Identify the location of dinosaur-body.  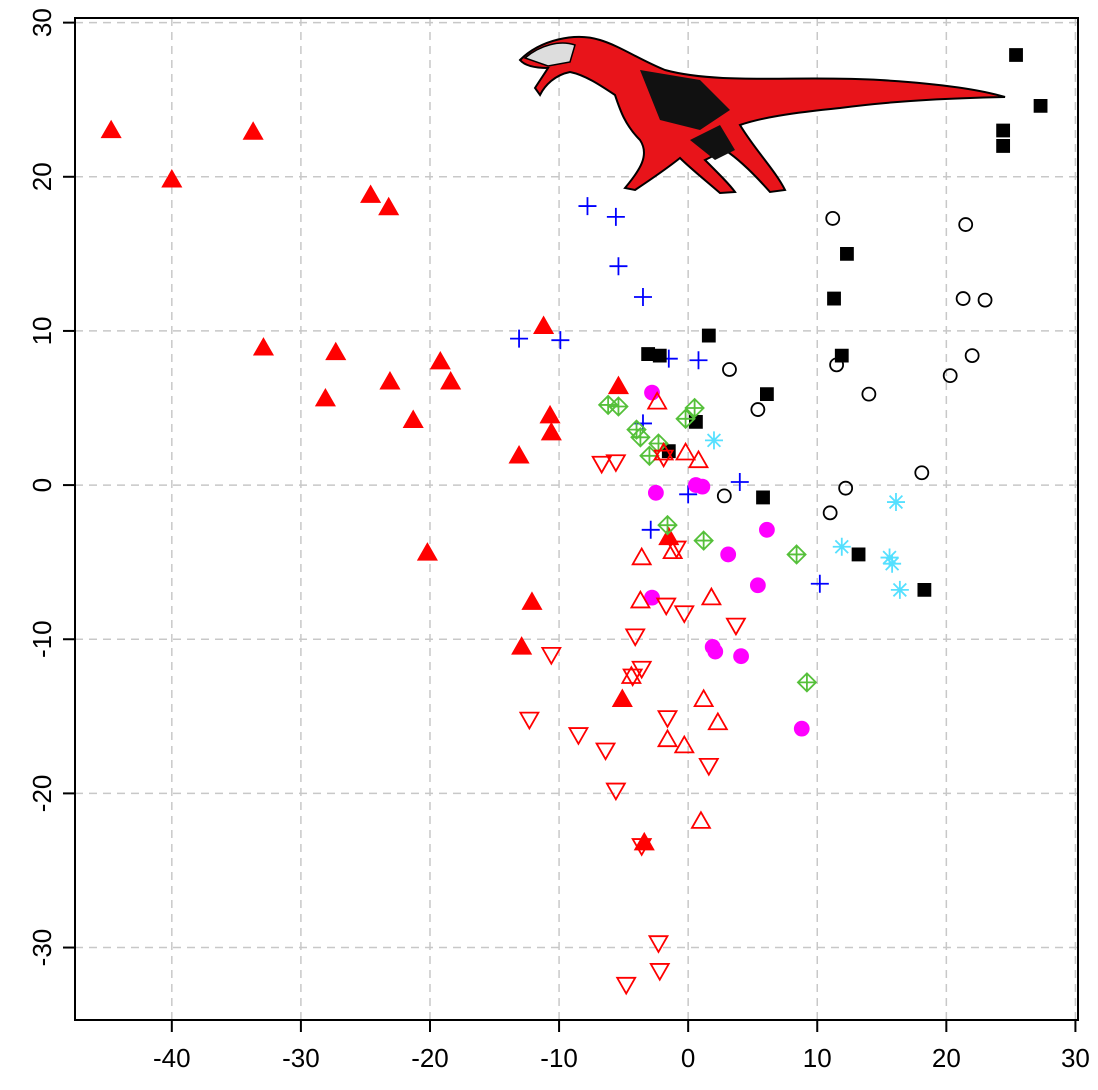
(762, 115).